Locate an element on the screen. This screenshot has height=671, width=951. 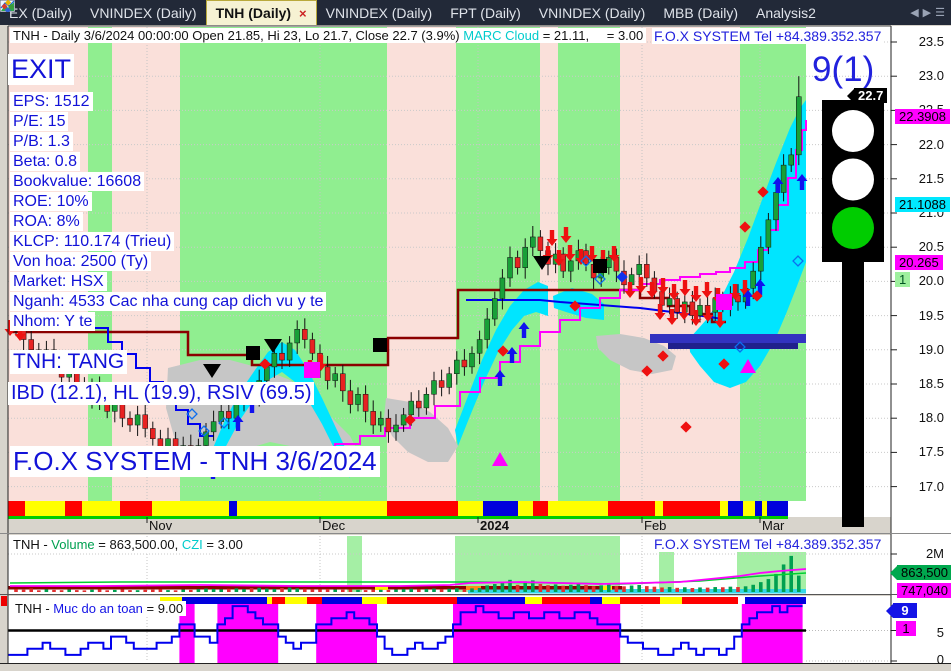
price-axis-label: 17.5 is located at coordinates (931, 452).